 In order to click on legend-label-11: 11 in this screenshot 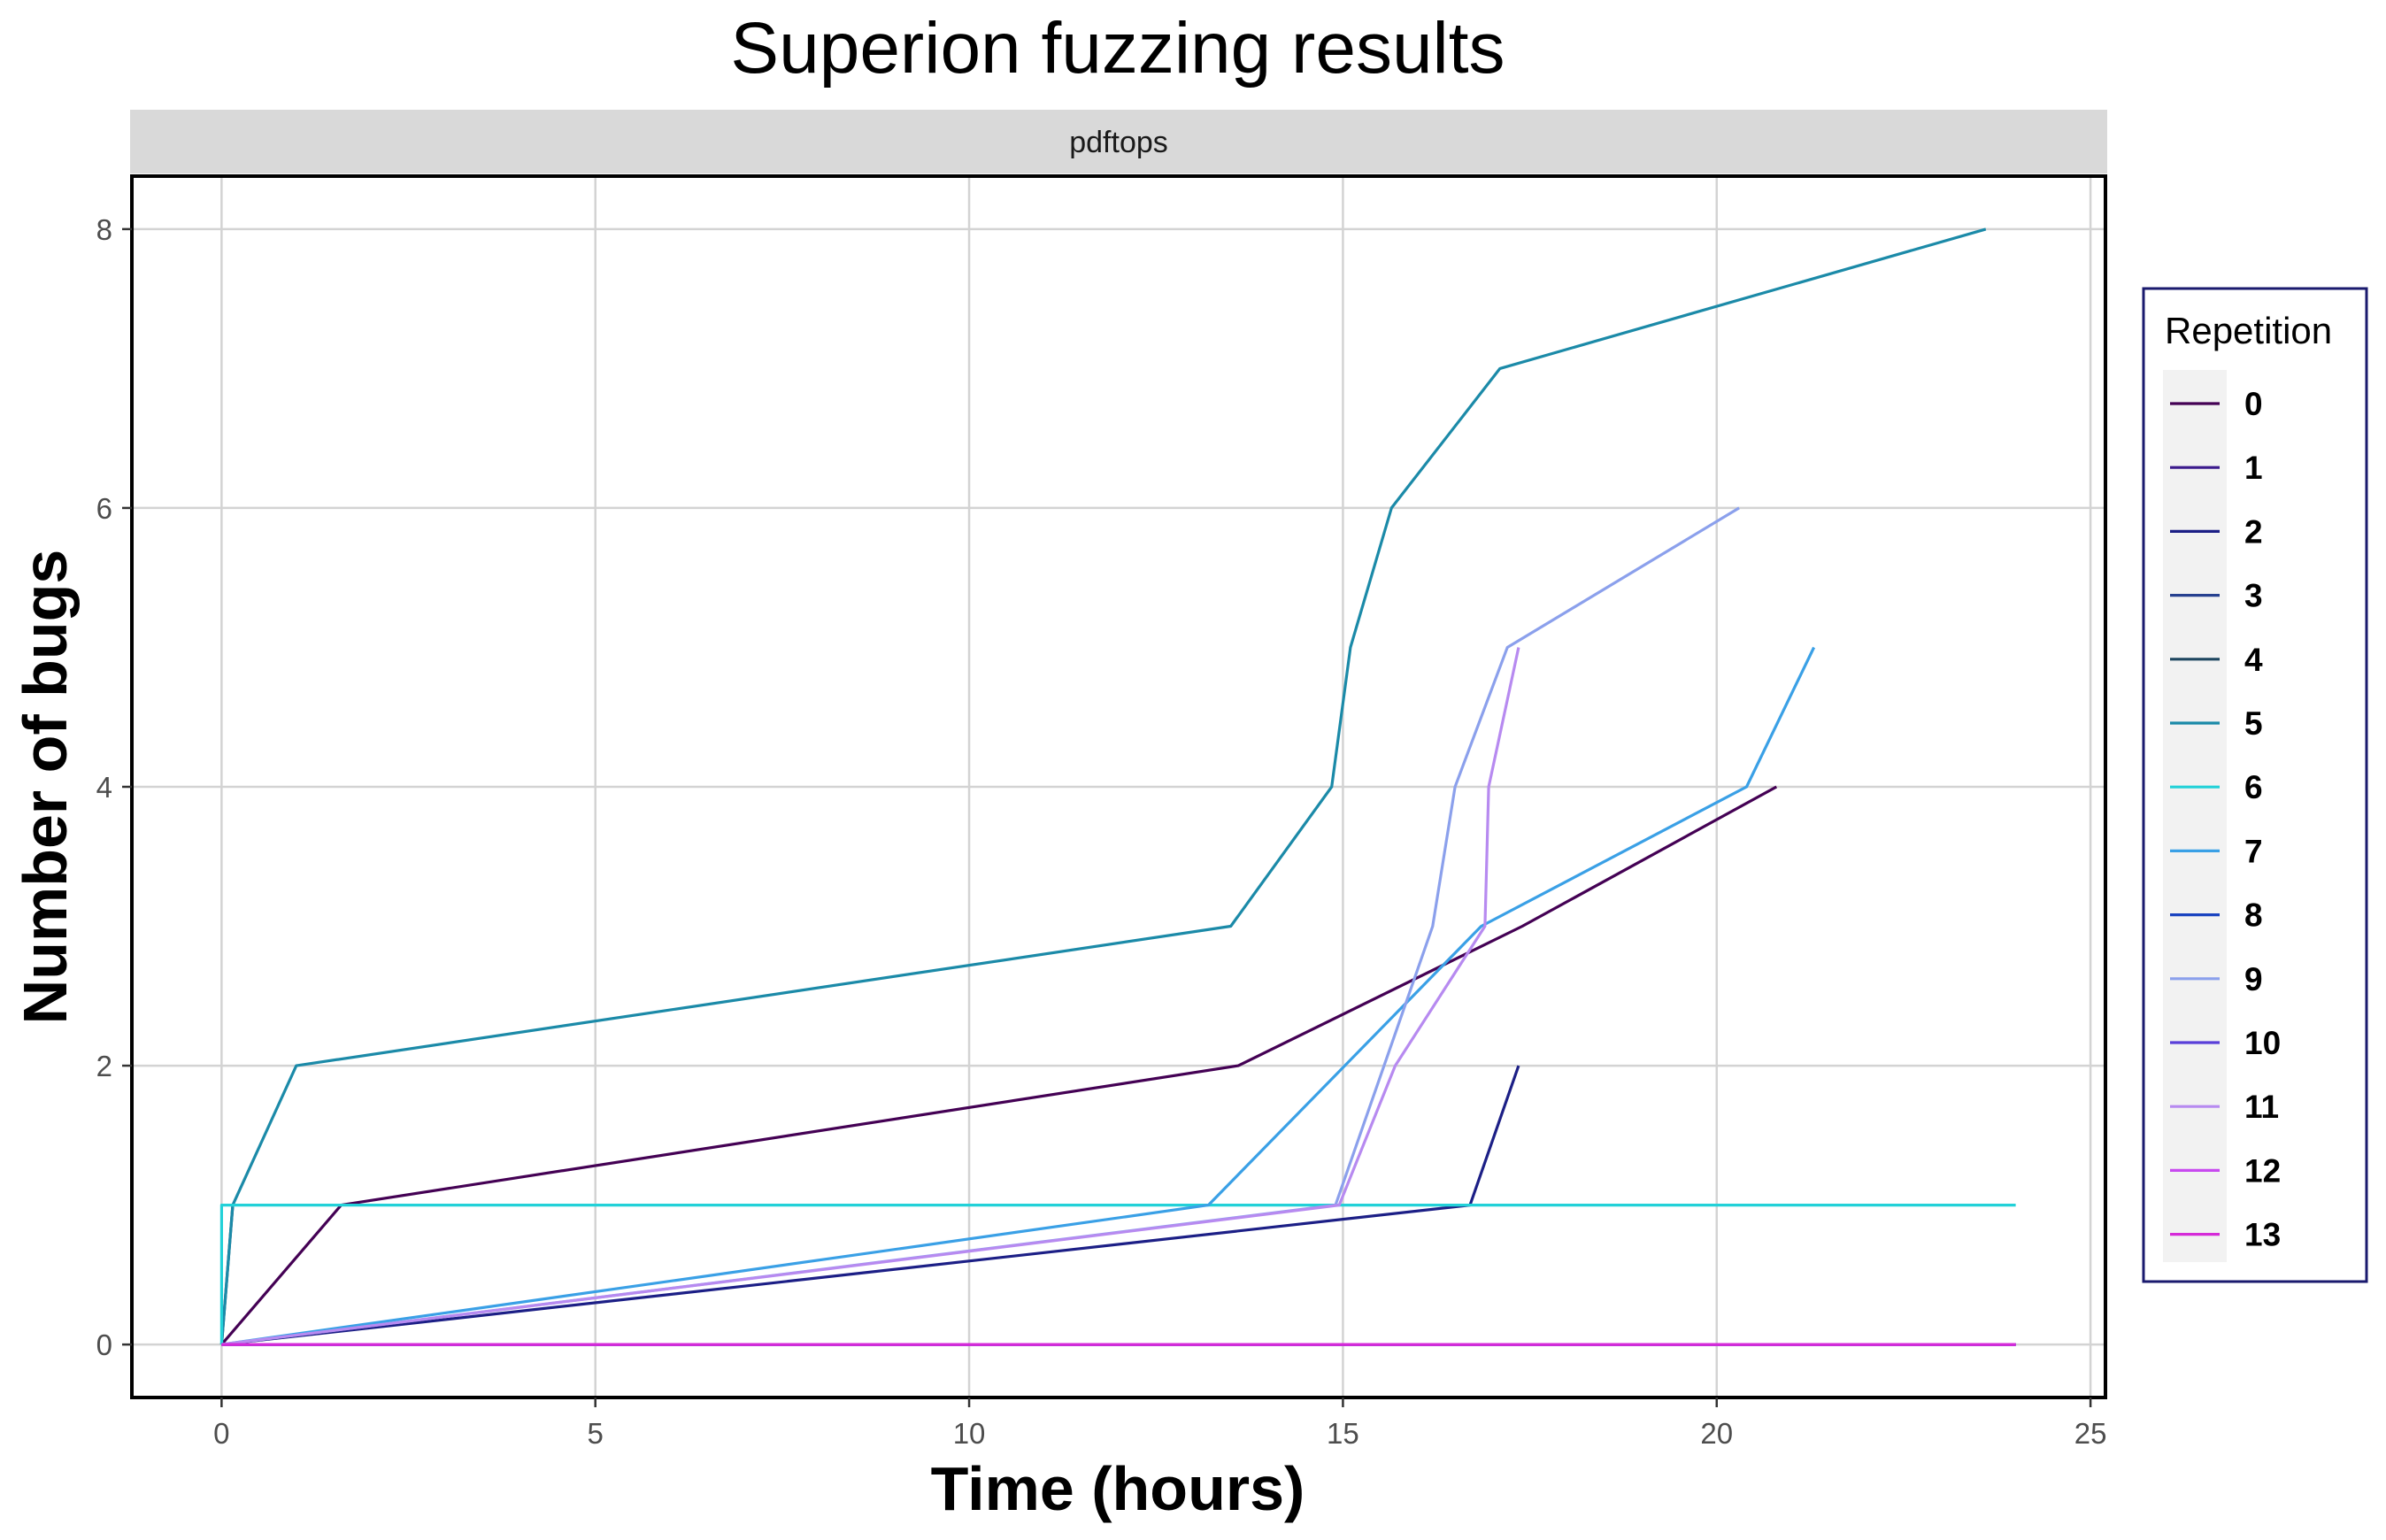, I will do `click(2262, 1107)`.